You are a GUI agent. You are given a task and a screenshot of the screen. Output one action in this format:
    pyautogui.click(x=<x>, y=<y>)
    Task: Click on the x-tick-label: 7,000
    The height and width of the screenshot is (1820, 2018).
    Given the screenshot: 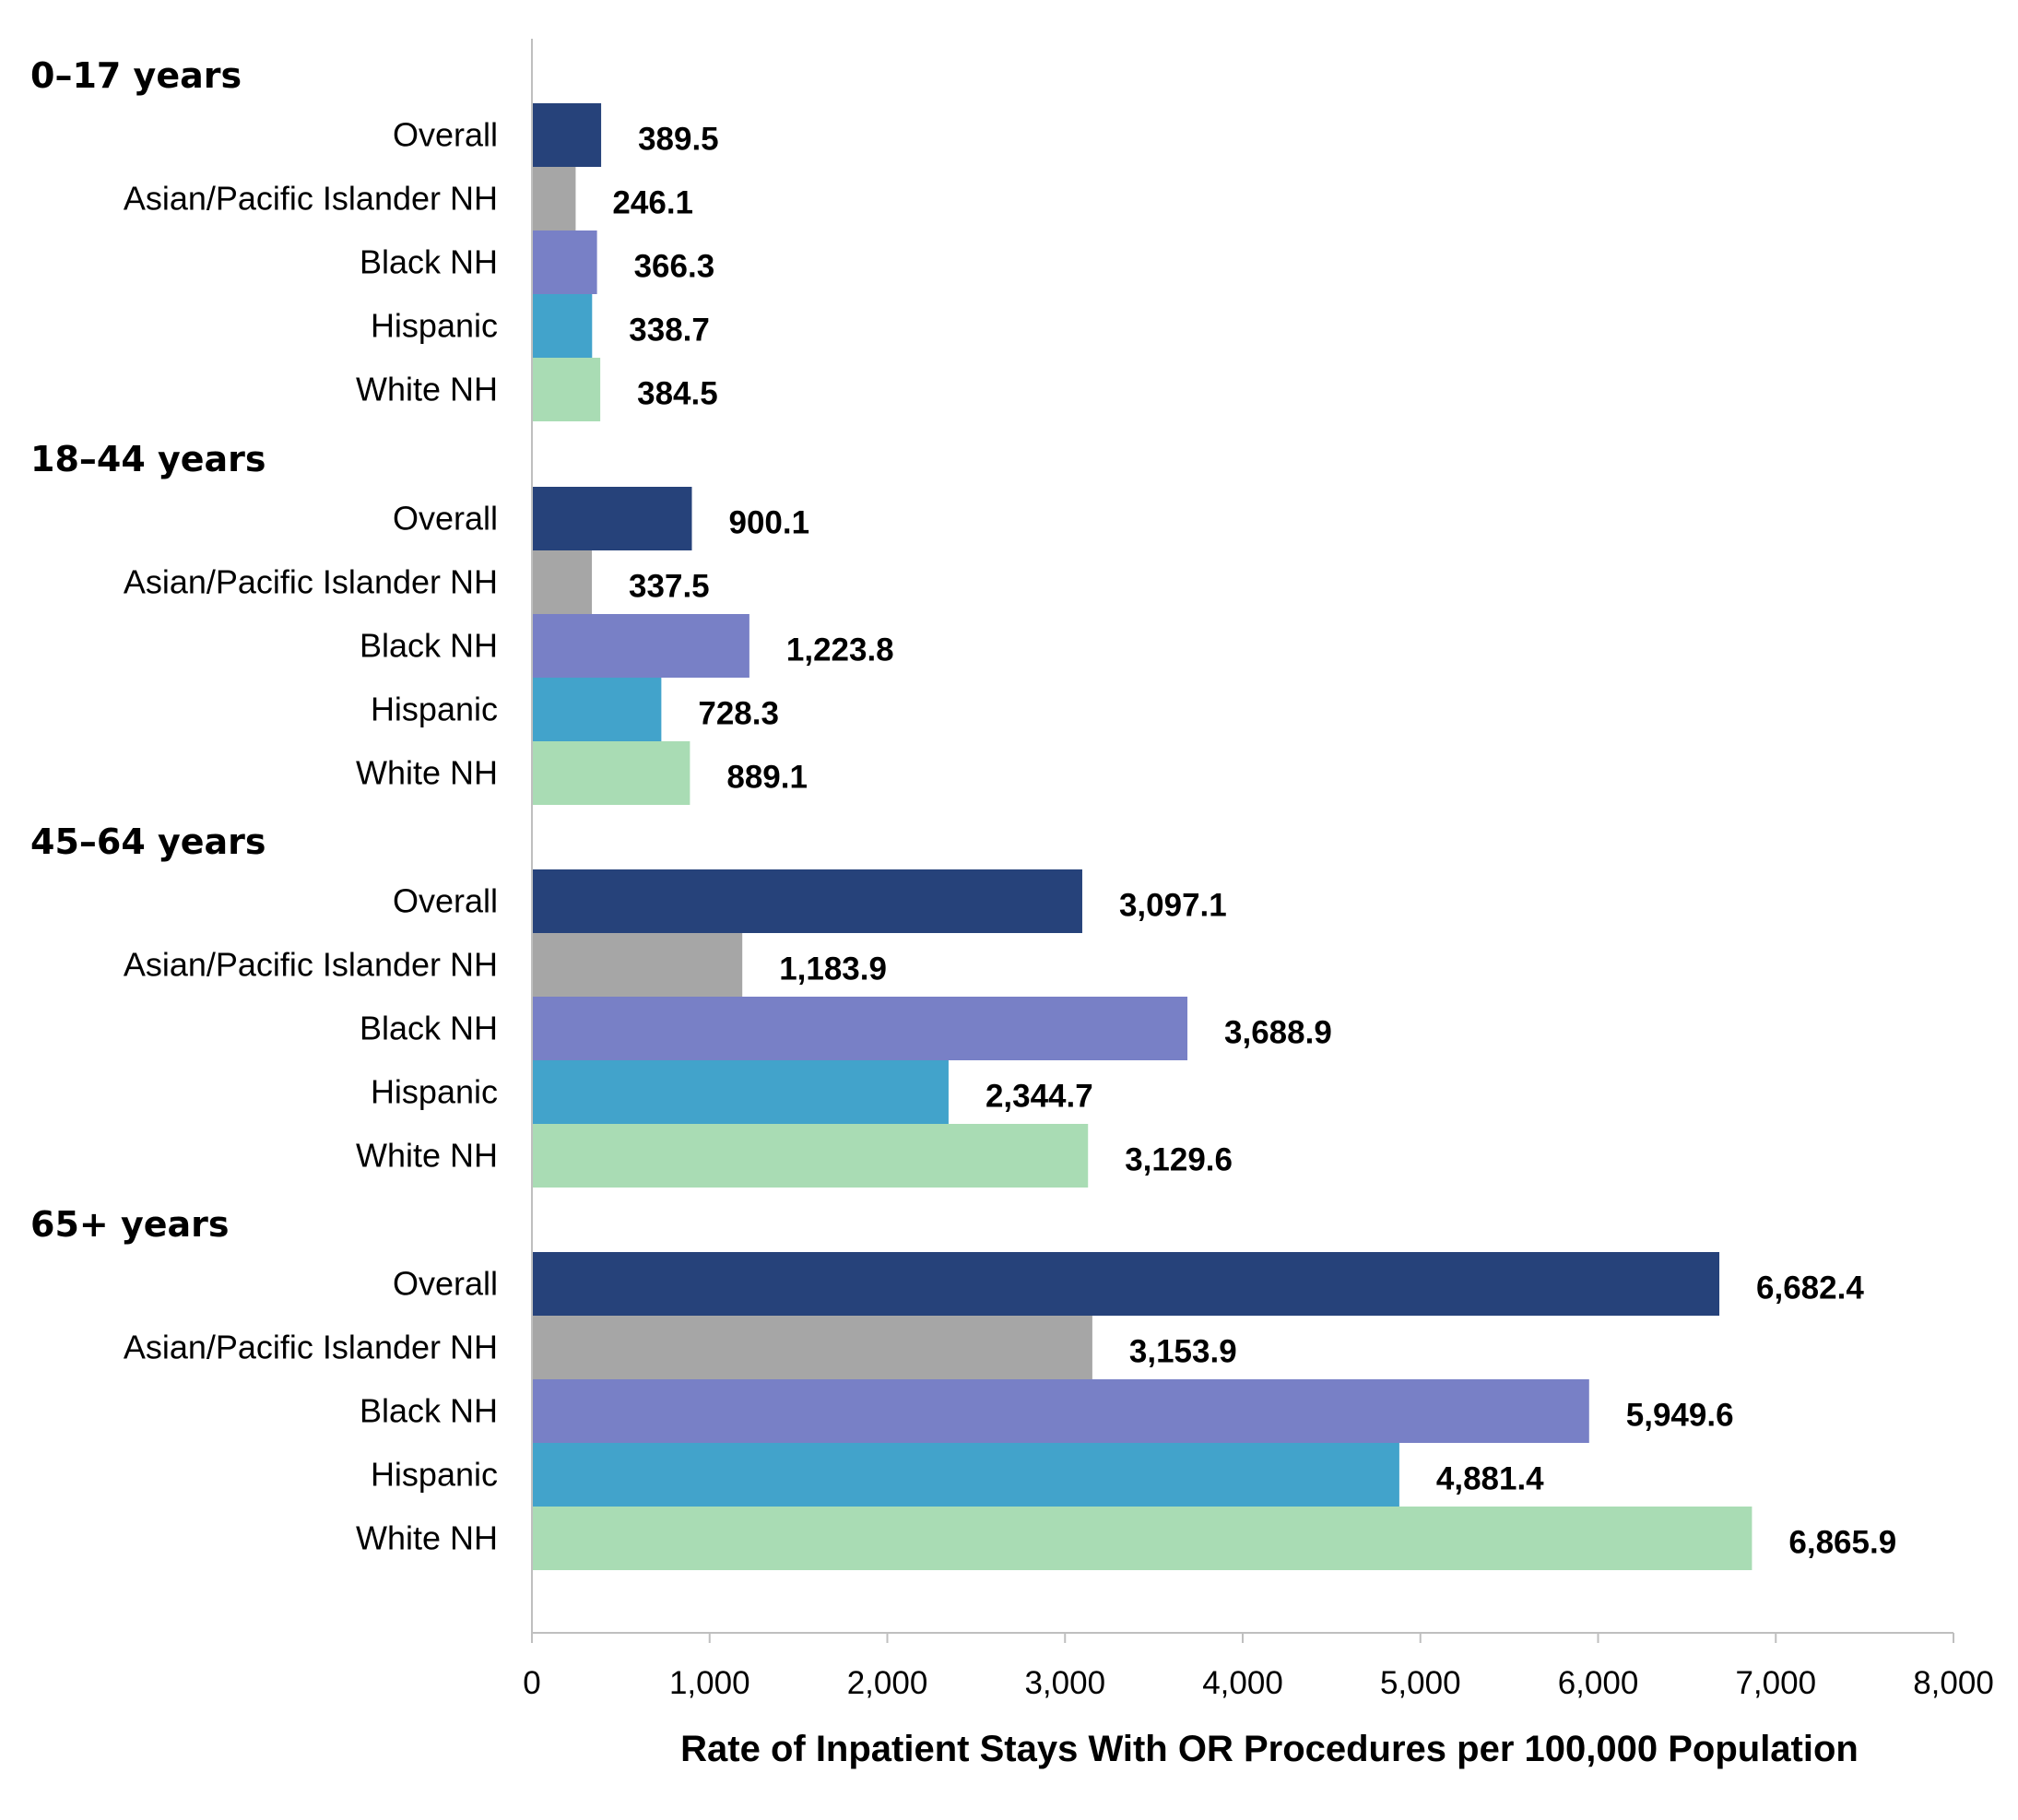 What is the action you would take?
    pyautogui.click(x=1775, y=1683)
    